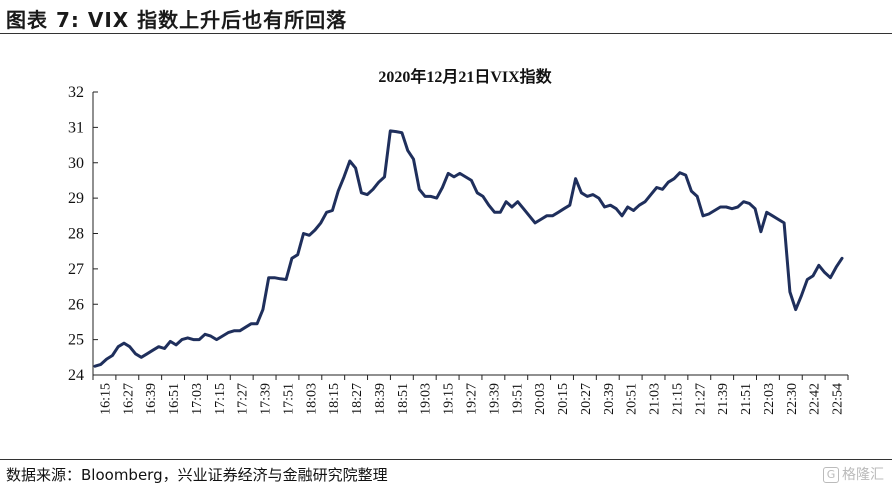 This screenshot has width=892, height=489. What do you see at coordinates (465, 76) in the screenshot?
I see `chart-title: 2020年12月21日VIX指数` at bounding box center [465, 76].